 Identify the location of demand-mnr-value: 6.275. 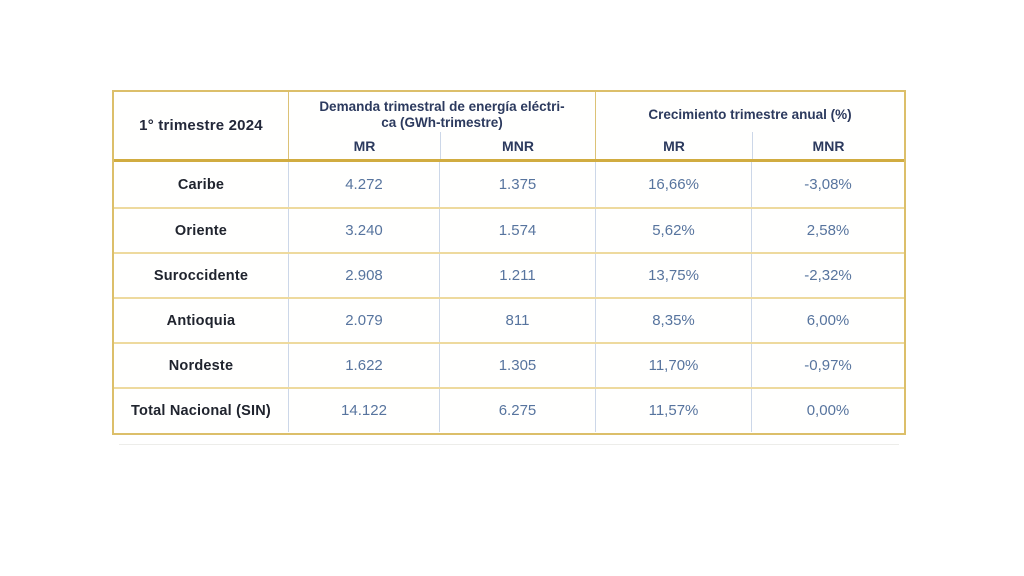
(517, 410).